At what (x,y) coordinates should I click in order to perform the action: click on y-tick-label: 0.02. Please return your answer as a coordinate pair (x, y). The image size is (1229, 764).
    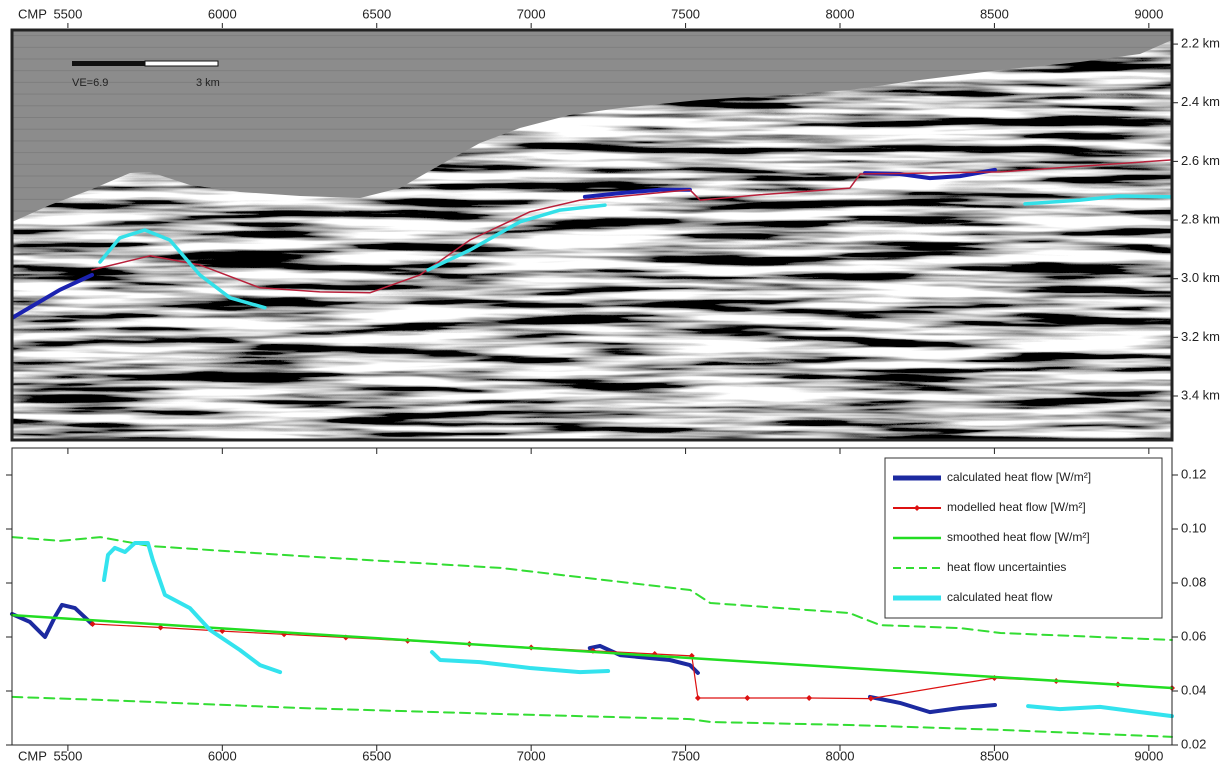
    Looking at the image, I should click on (1193, 743).